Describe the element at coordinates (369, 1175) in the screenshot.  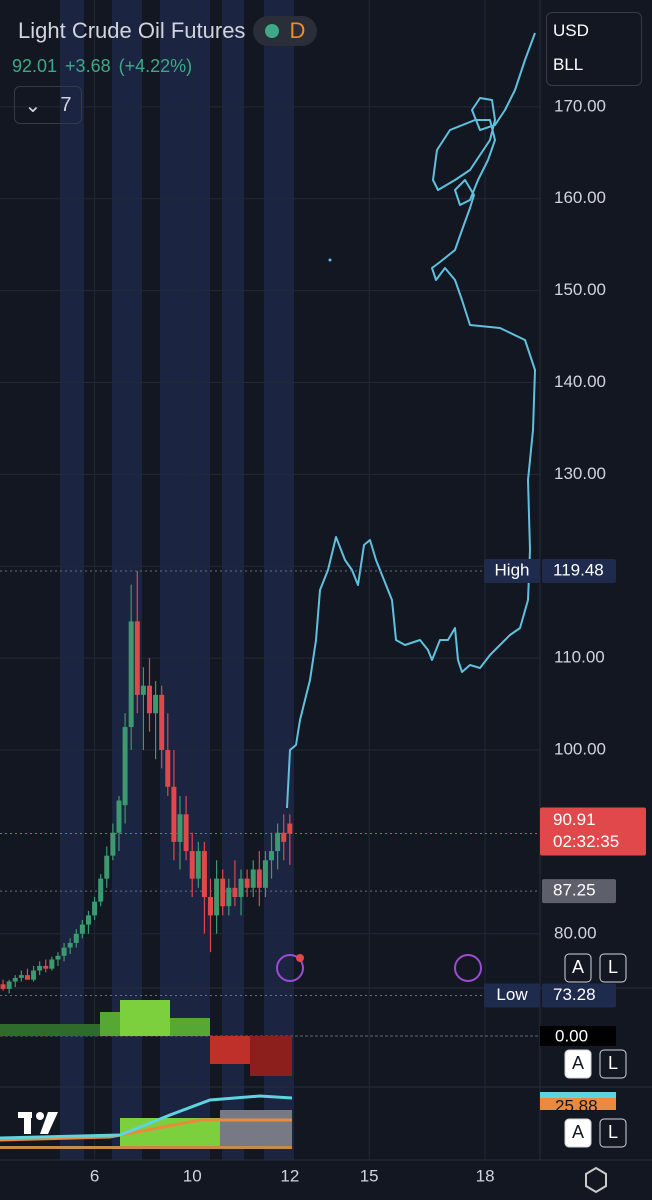
I see `x-tick-label: 15` at that location.